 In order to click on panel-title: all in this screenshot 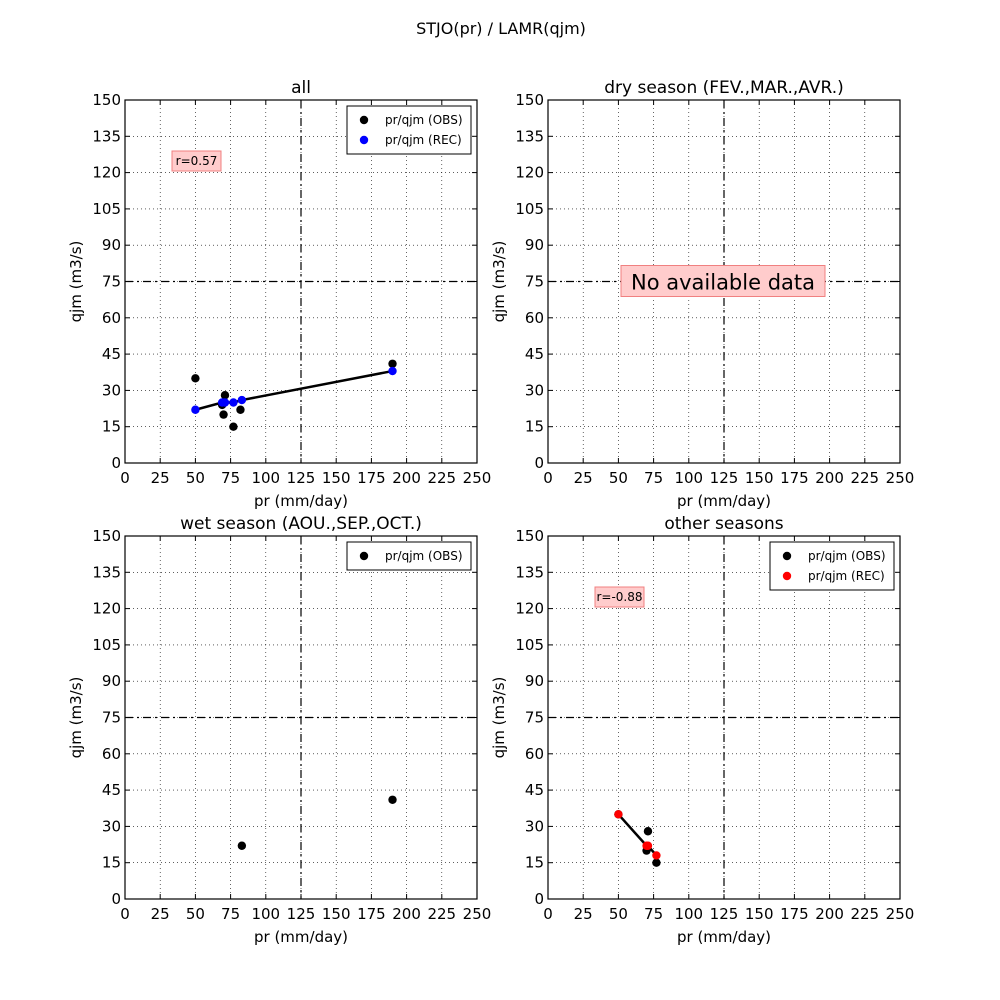, I will do `click(301, 88)`.